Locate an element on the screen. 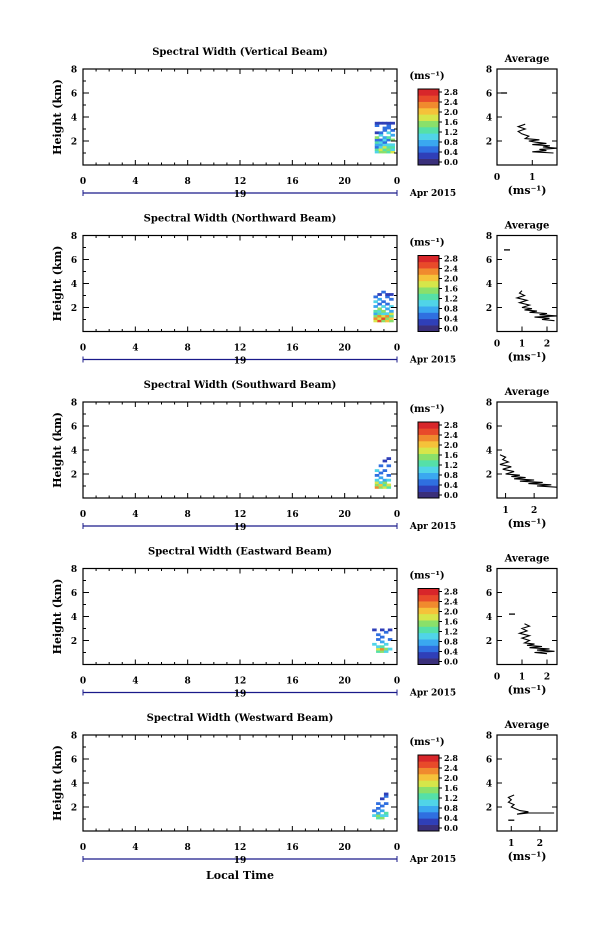 This screenshot has height=929, width=610. panel-title: Spectral Width (Northward Beam) is located at coordinates (240, 219).